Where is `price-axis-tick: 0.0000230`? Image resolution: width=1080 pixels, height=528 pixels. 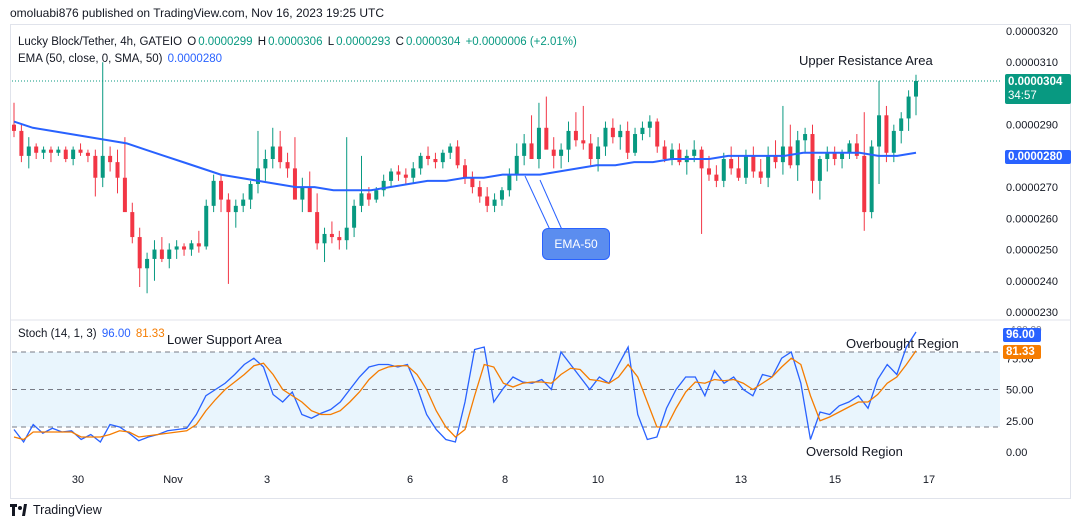
price-axis-tick: 0.0000230 is located at coordinates (1032, 313).